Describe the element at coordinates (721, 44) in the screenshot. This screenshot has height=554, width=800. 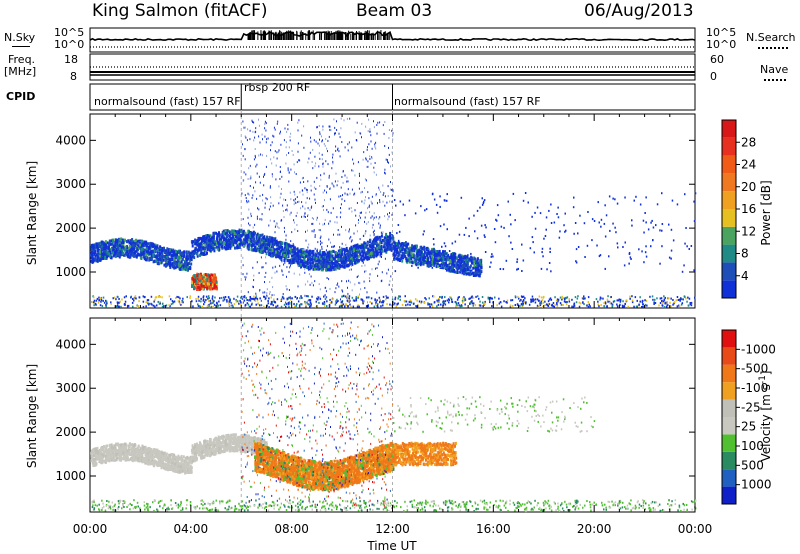
I see `nsearch-tick-bottom: 10^0` at that location.